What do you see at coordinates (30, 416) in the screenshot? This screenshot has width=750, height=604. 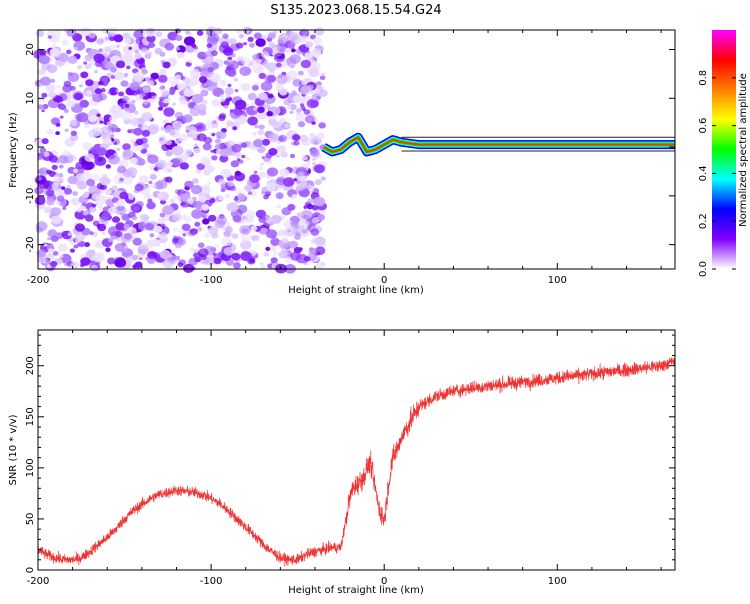 I see `y-tick-label: 150` at bounding box center [30, 416].